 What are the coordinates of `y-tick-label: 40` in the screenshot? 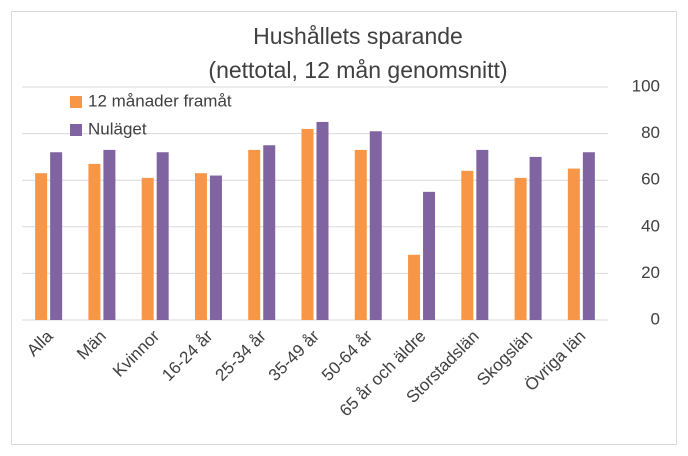 It's located at (650, 225).